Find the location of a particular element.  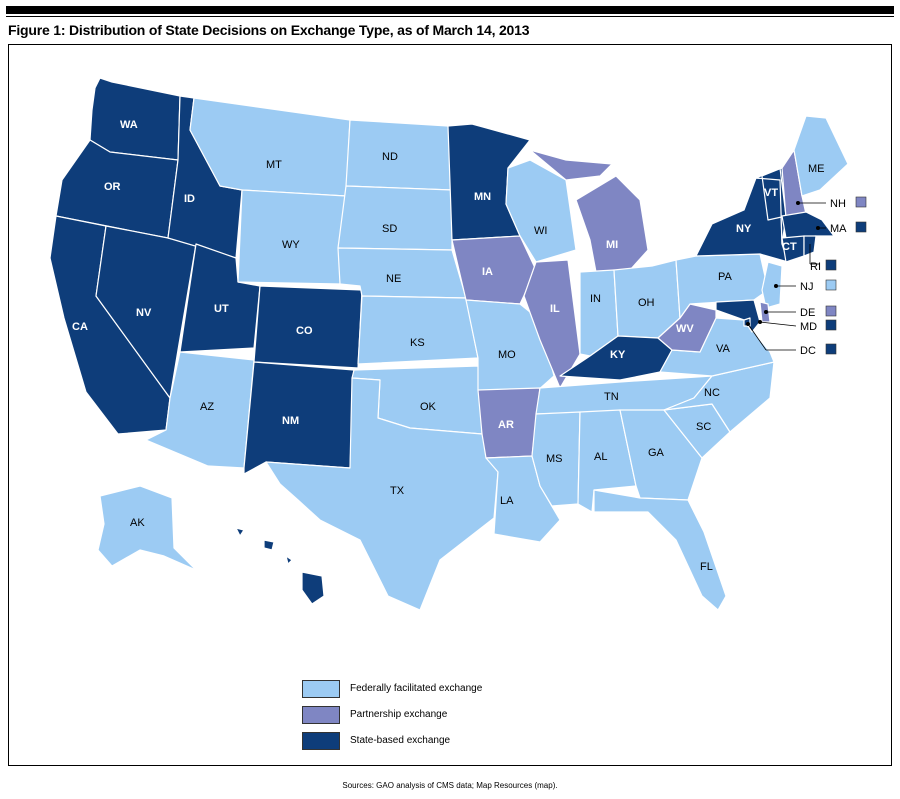

legend-item-federal: Federally facilitated exchange is located at coordinates (432, 693).